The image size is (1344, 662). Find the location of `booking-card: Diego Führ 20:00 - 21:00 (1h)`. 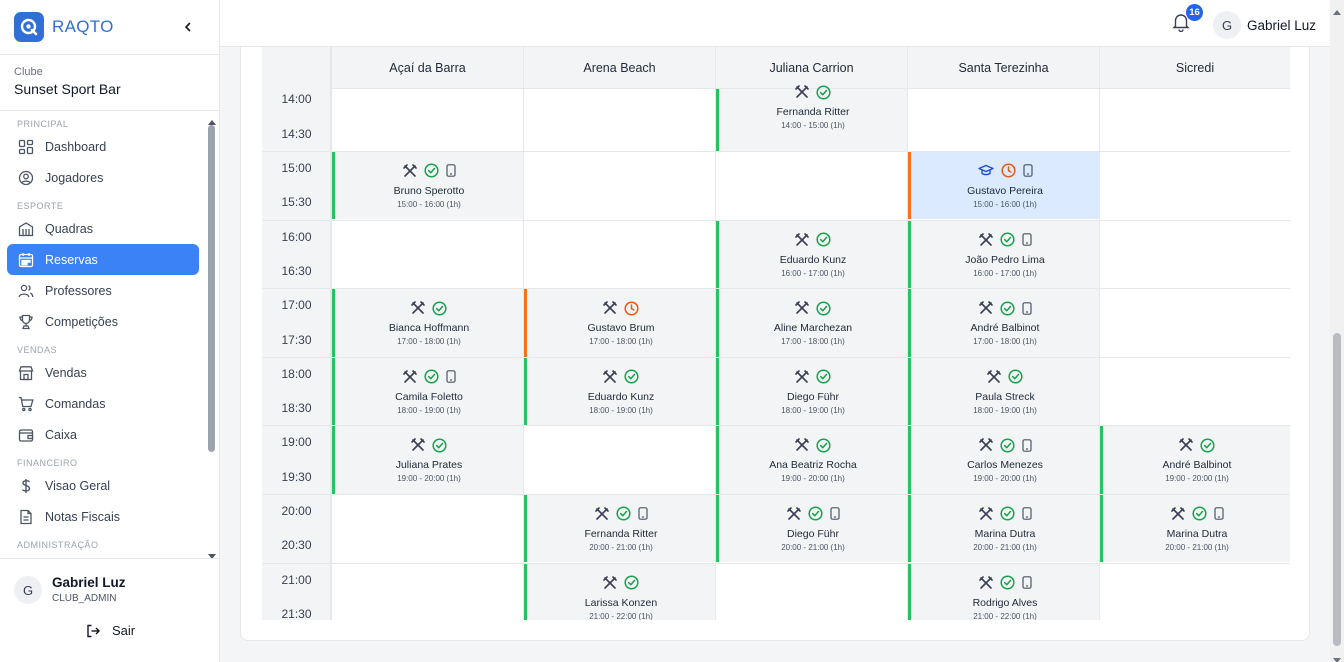

booking-card: Diego Führ 20:00 - 21:00 (1h) is located at coordinates (811, 528).